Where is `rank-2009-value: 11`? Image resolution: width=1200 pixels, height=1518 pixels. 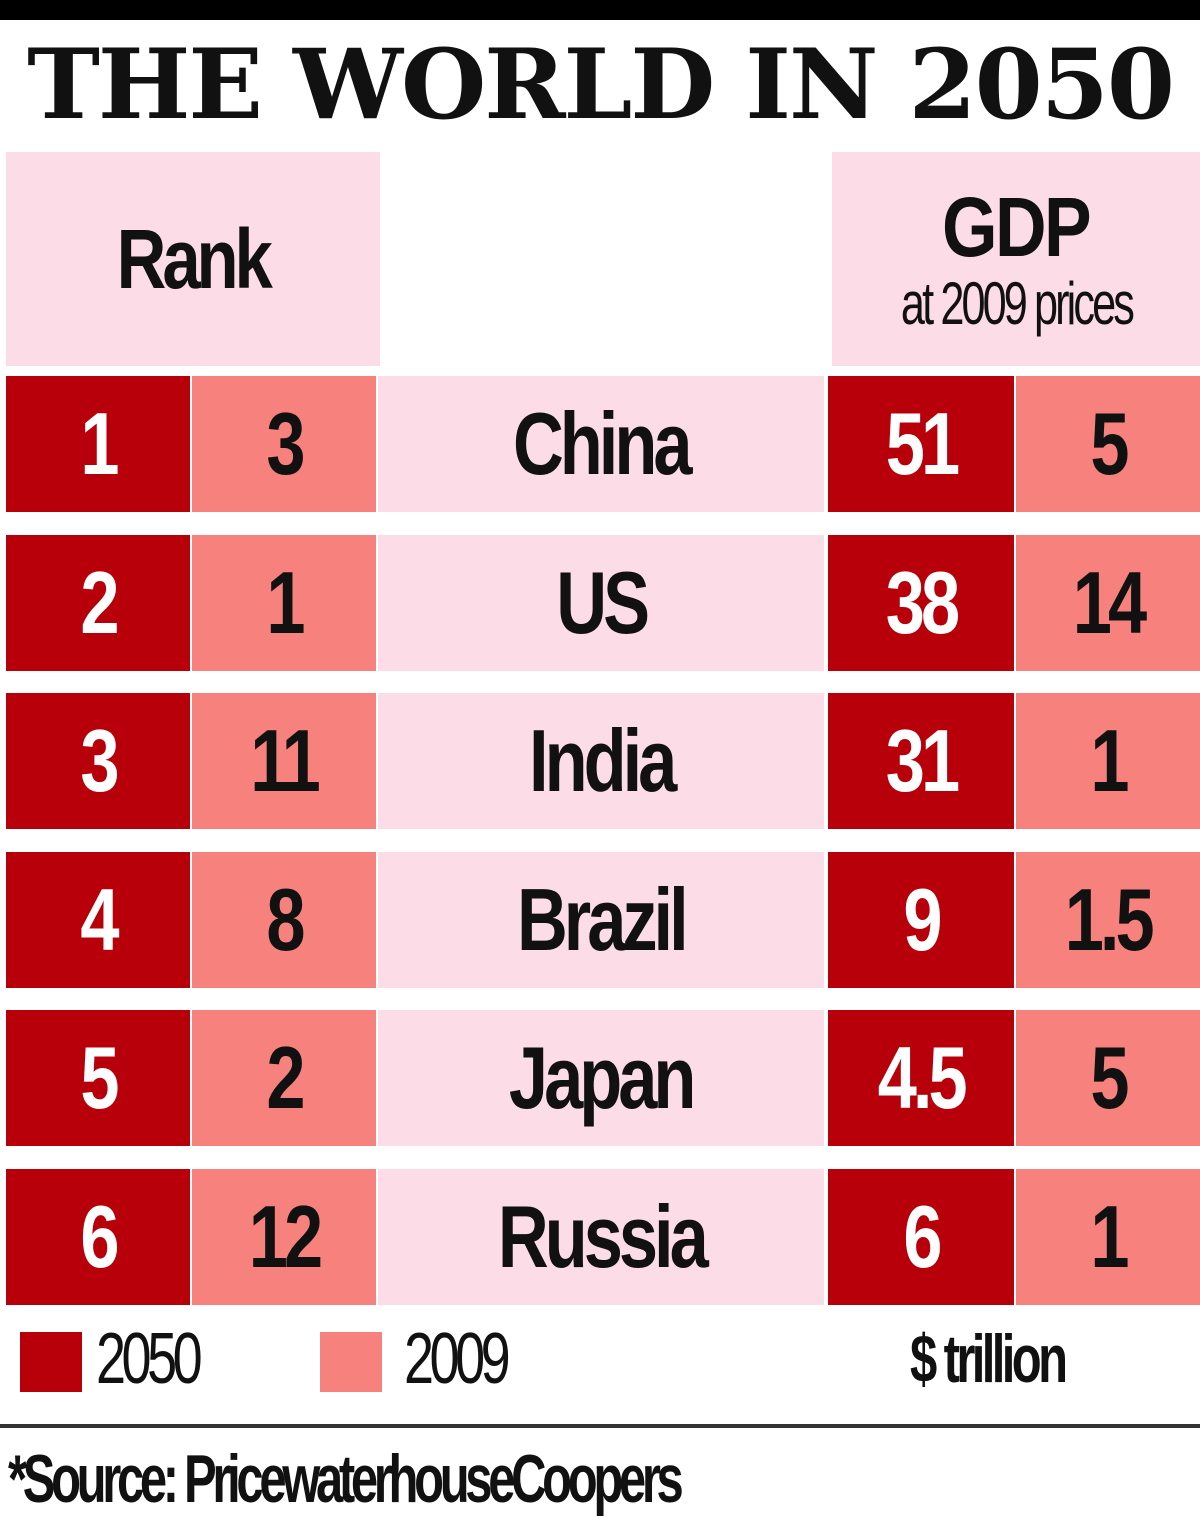
rank-2009-value: 11 is located at coordinates (285, 760).